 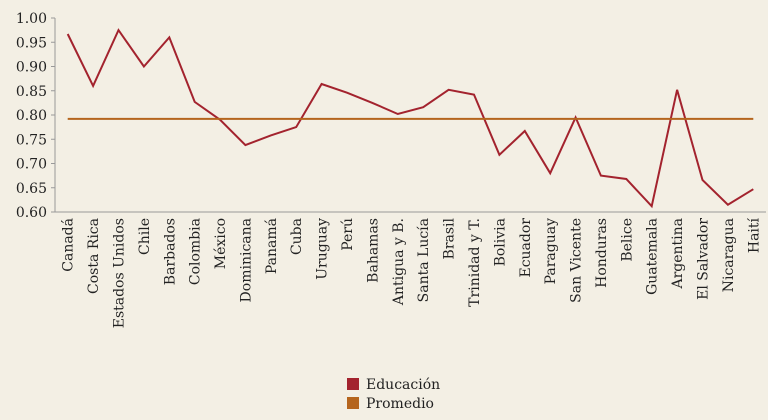 What do you see at coordinates (31, 116) in the screenshot?
I see `y-tick-label: 0.80` at bounding box center [31, 116].